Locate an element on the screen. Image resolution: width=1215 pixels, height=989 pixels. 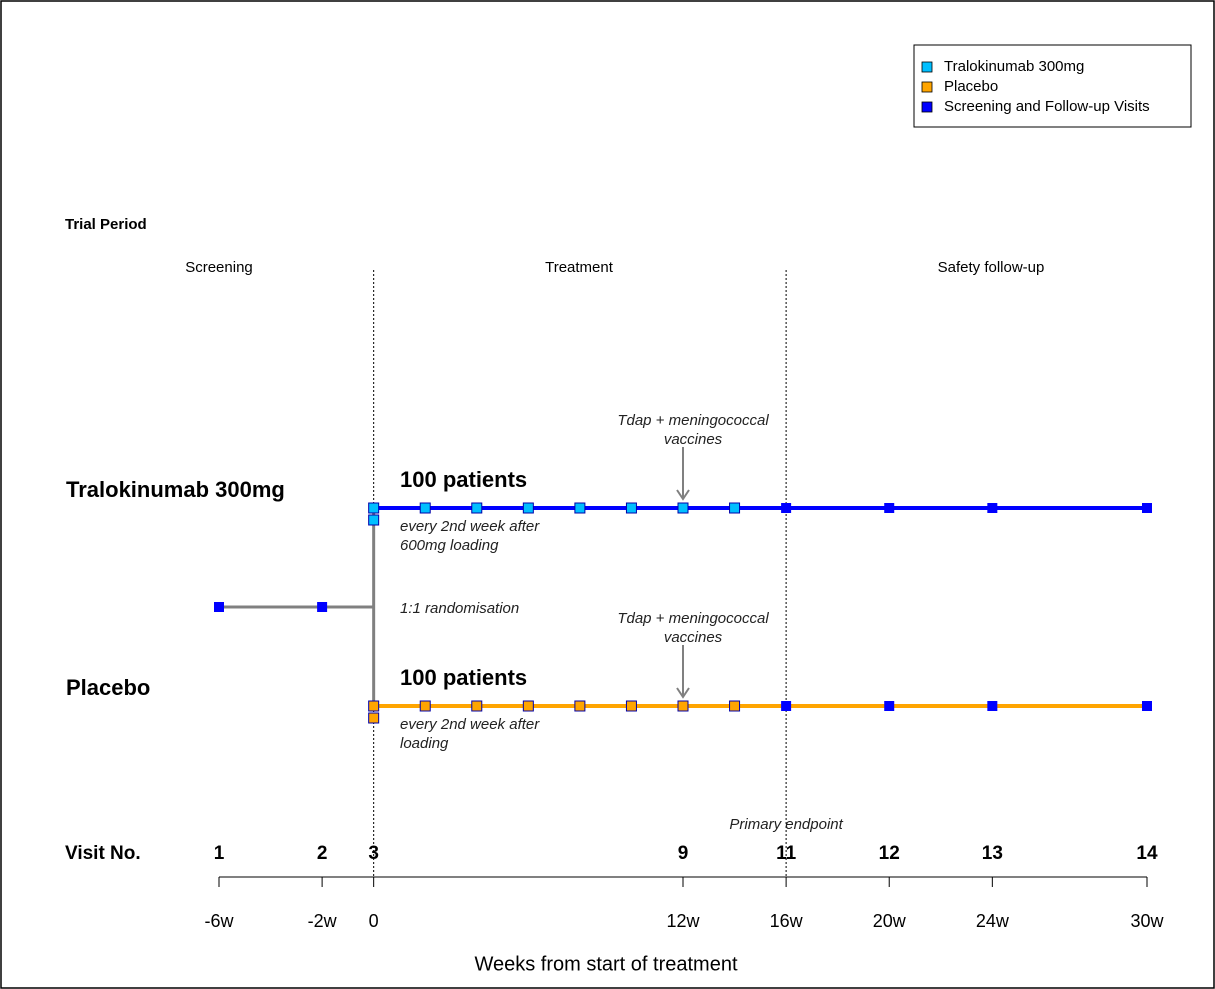
visit-number: 2 is located at coordinates (322, 853).